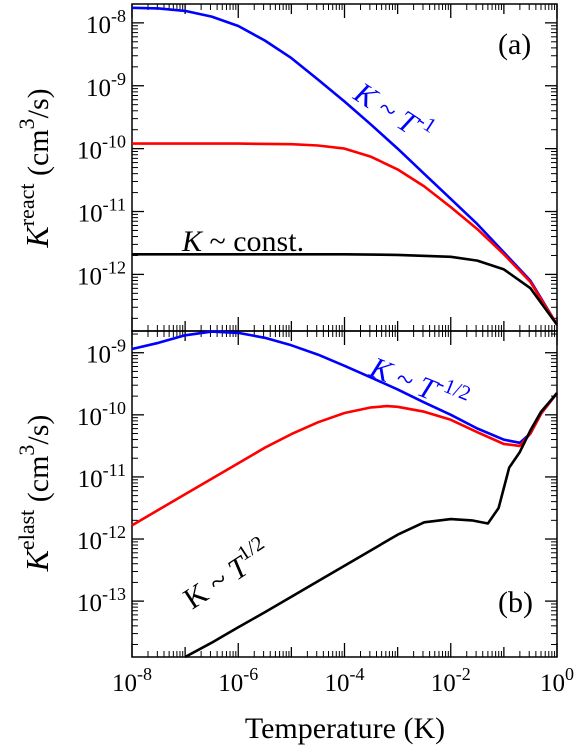 The height and width of the screenshot is (751, 581). Describe the element at coordinates (38, 103) in the screenshot. I see `ylabel-a-unit-end: /s)` at that location.